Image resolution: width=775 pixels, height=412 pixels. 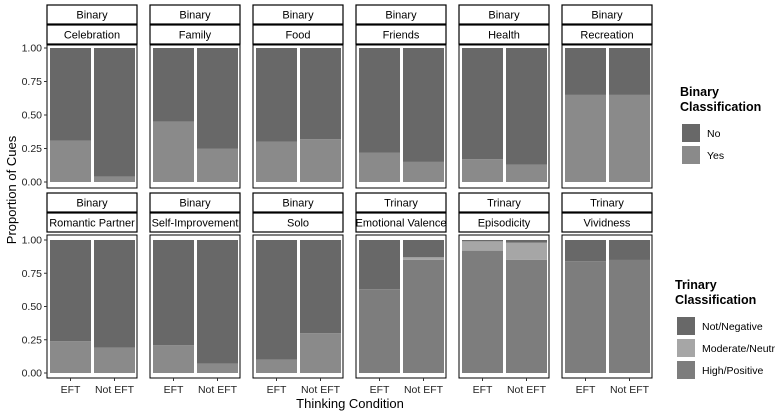 What do you see at coordinates (70, 357) in the screenshot?
I see `bar-romantic-partner-eft-yes` at bounding box center [70, 357].